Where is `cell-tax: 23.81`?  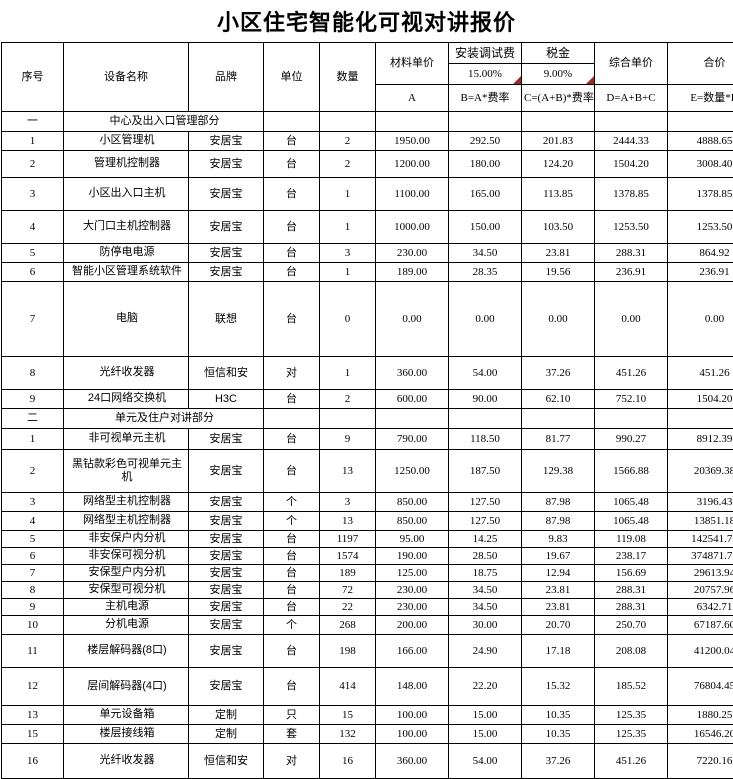 cell-tax: 23.81 is located at coordinates (558, 607).